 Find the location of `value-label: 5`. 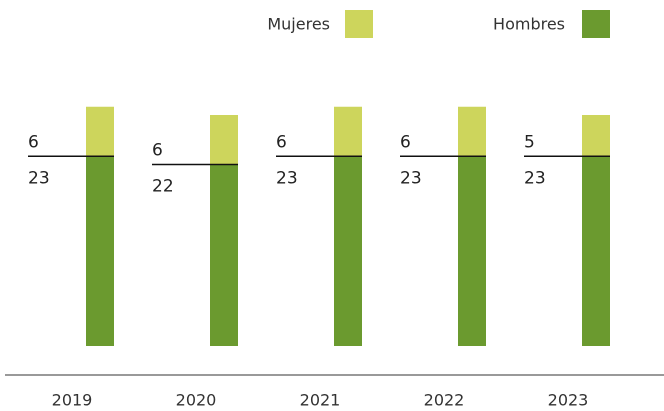

value-label: 5 is located at coordinates (529, 142).